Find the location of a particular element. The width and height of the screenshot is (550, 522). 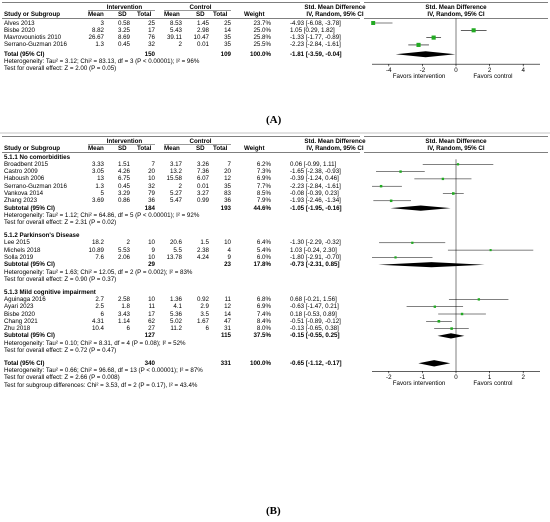

study-name: Ayari 2023 is located at coordinates (19, 307).